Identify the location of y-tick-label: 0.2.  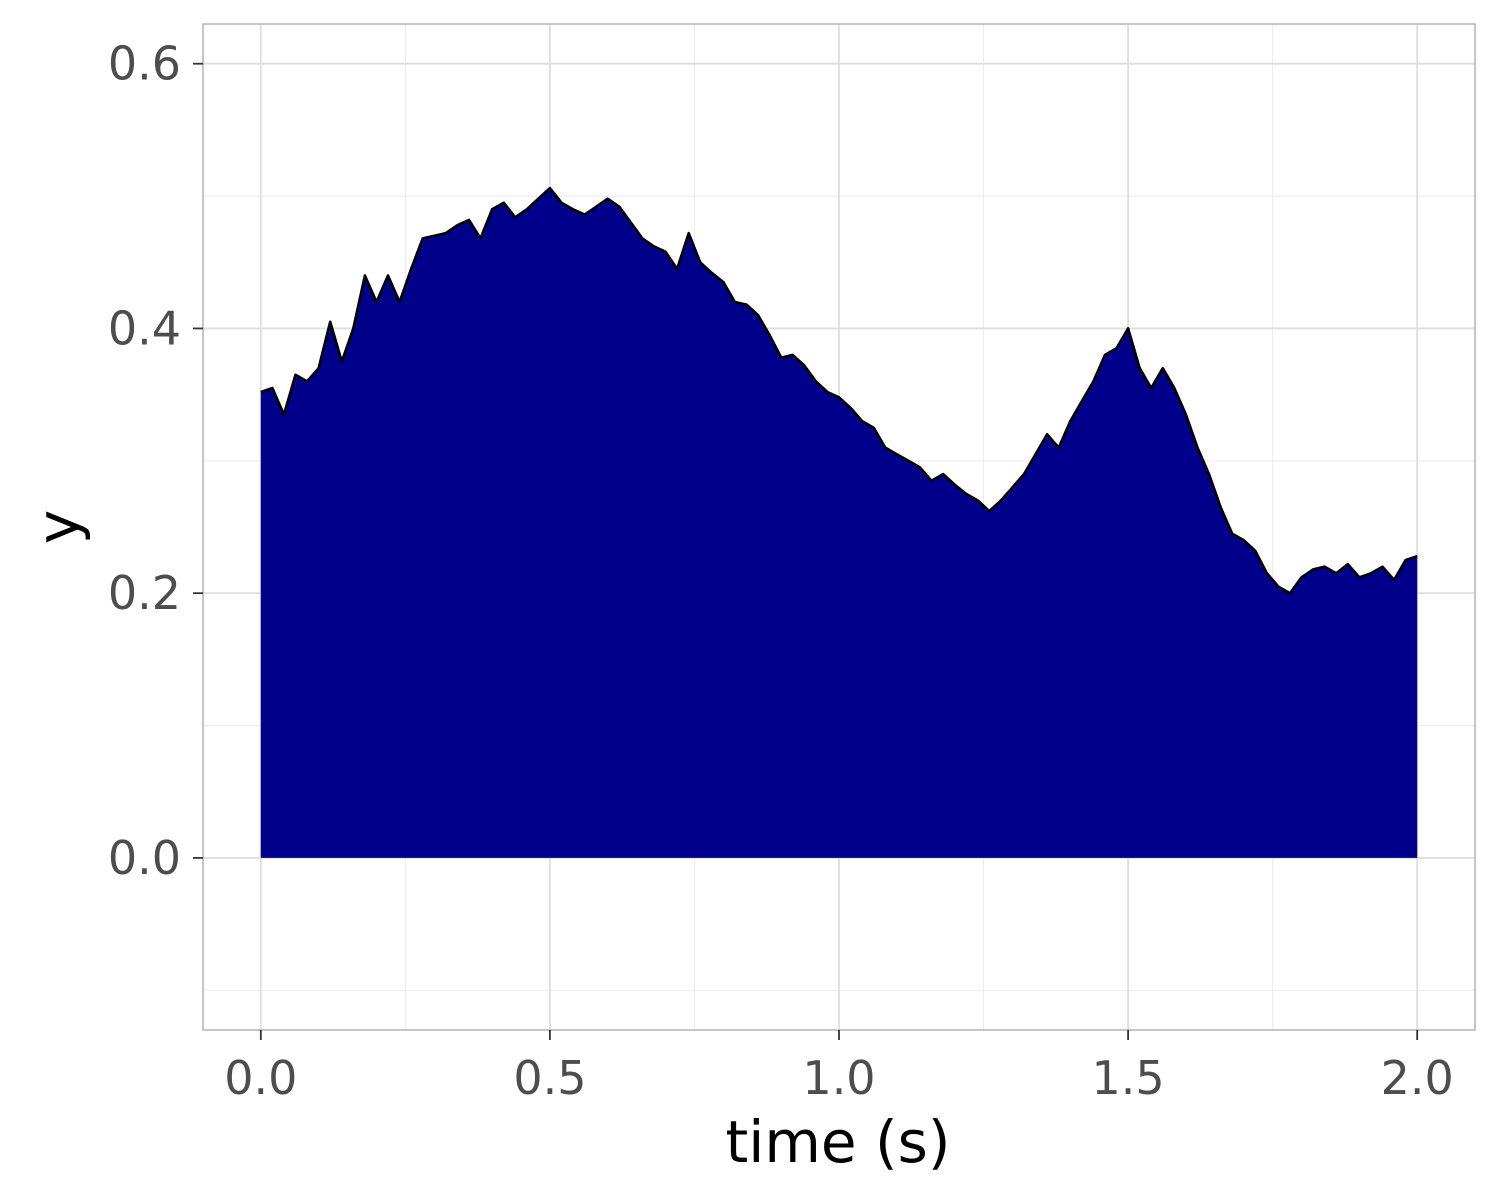
(144, 593).